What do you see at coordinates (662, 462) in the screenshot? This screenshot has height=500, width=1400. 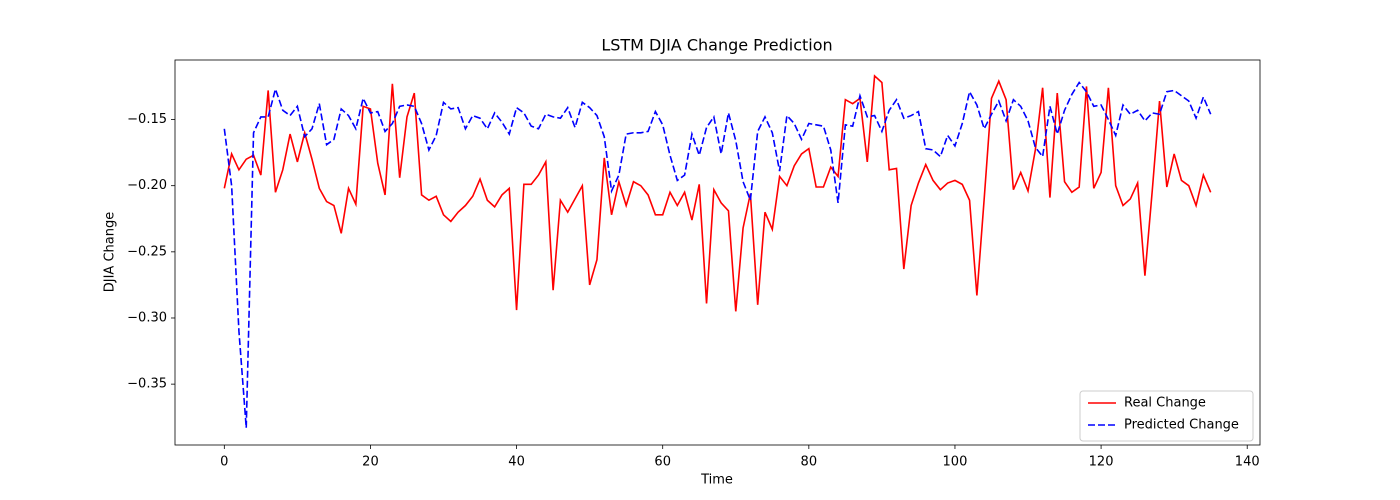 I see `x-tick-label: 60` at bounding box center [662, 462].